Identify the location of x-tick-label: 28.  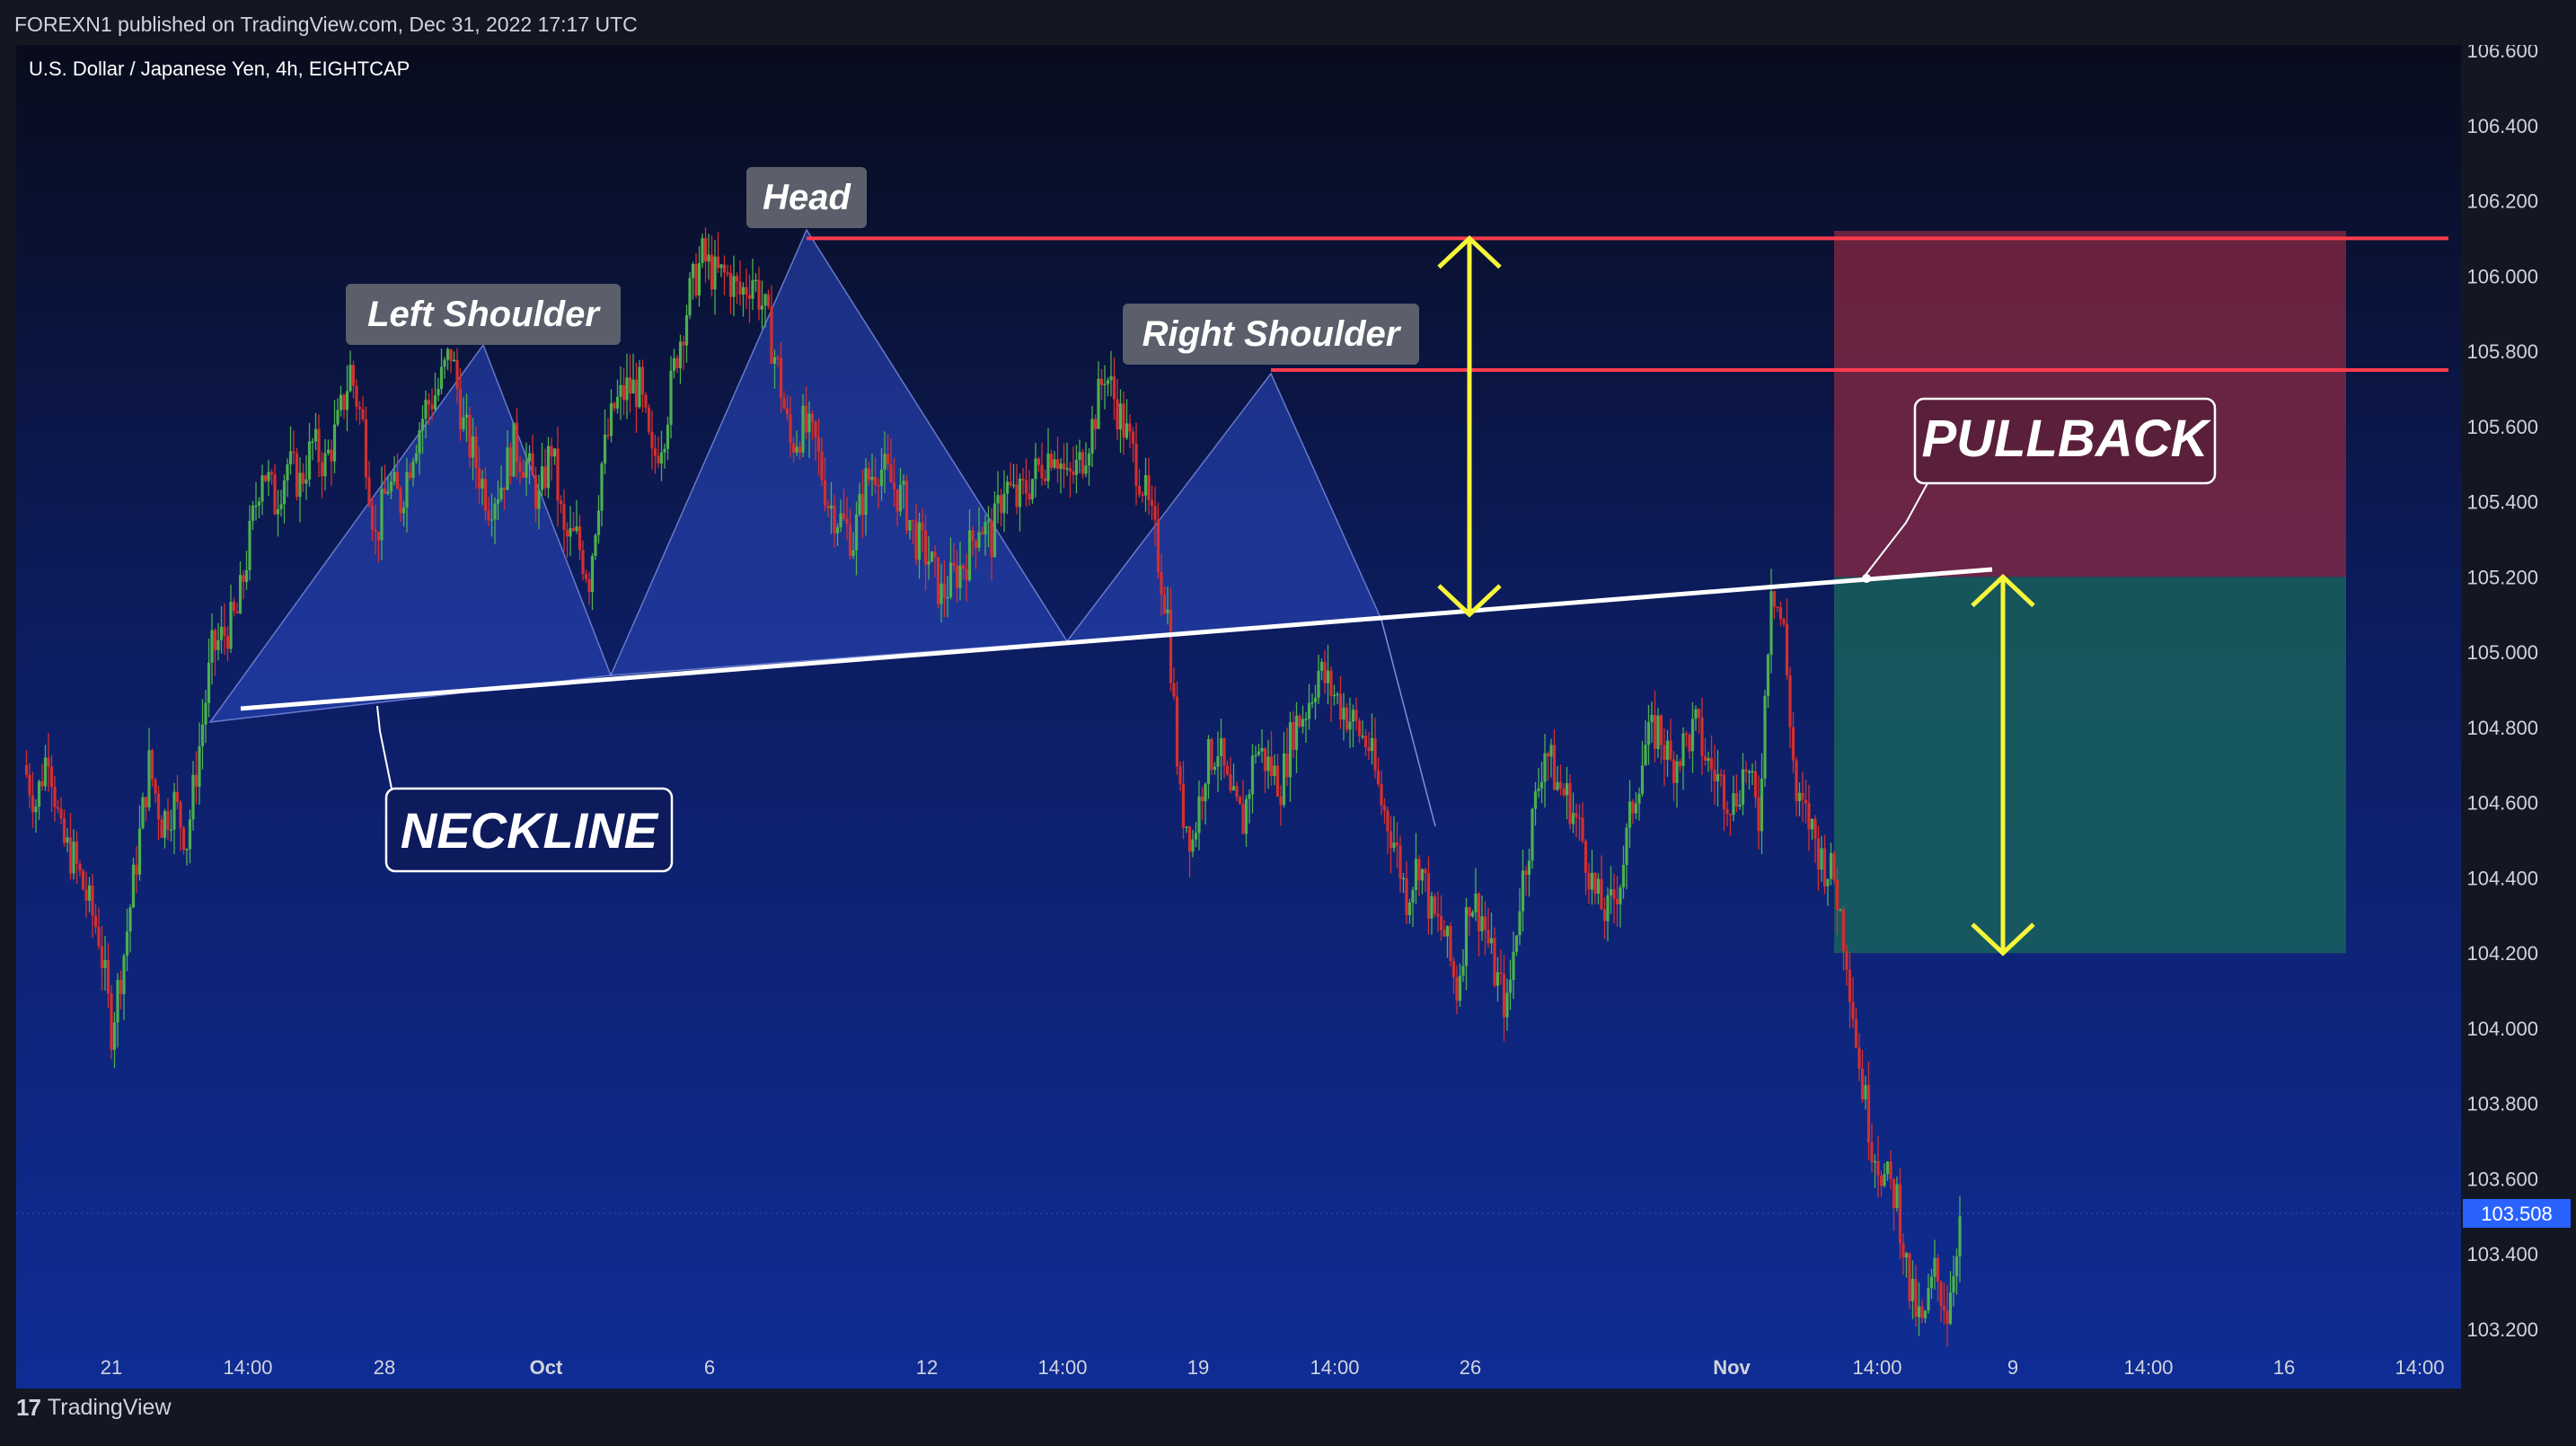
(384, 1367).